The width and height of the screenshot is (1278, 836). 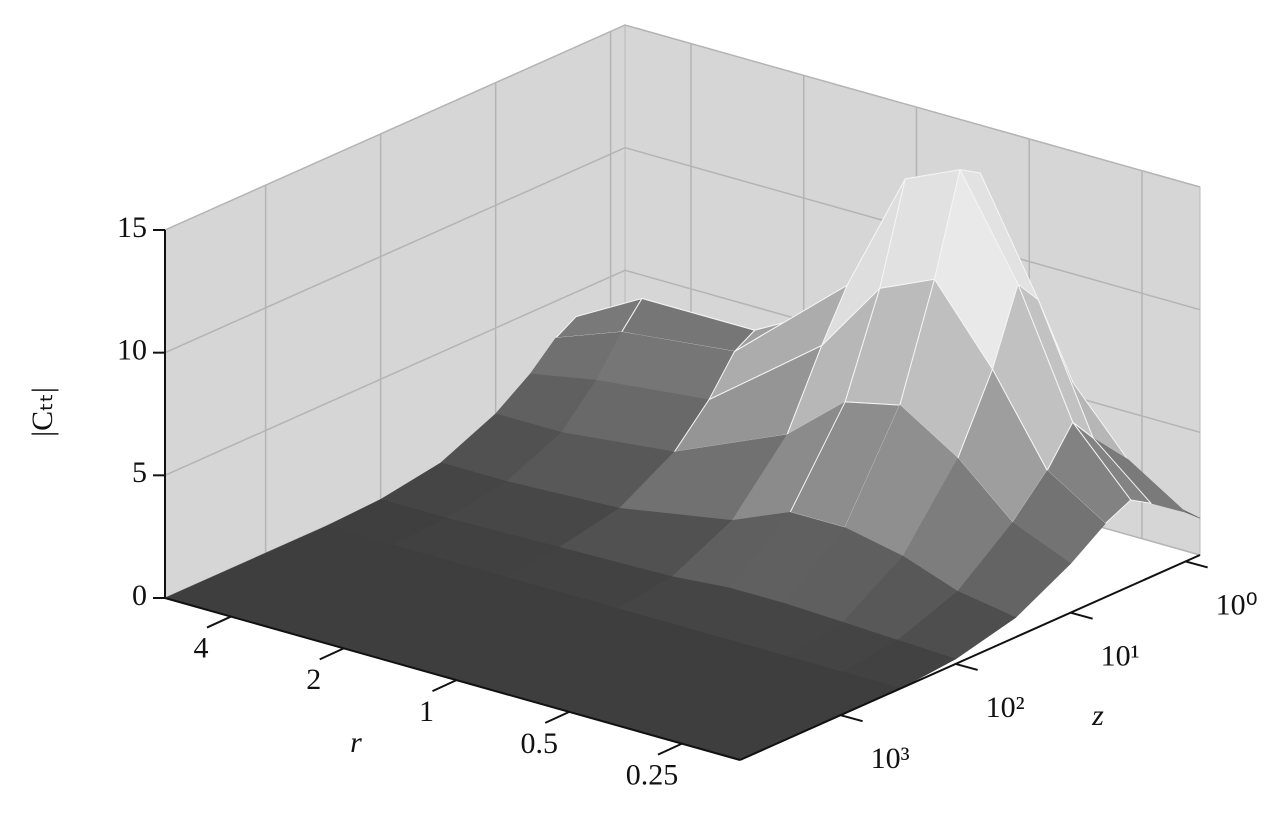 I want to click on x-tick-label: 4, so click(x=200, y=647).